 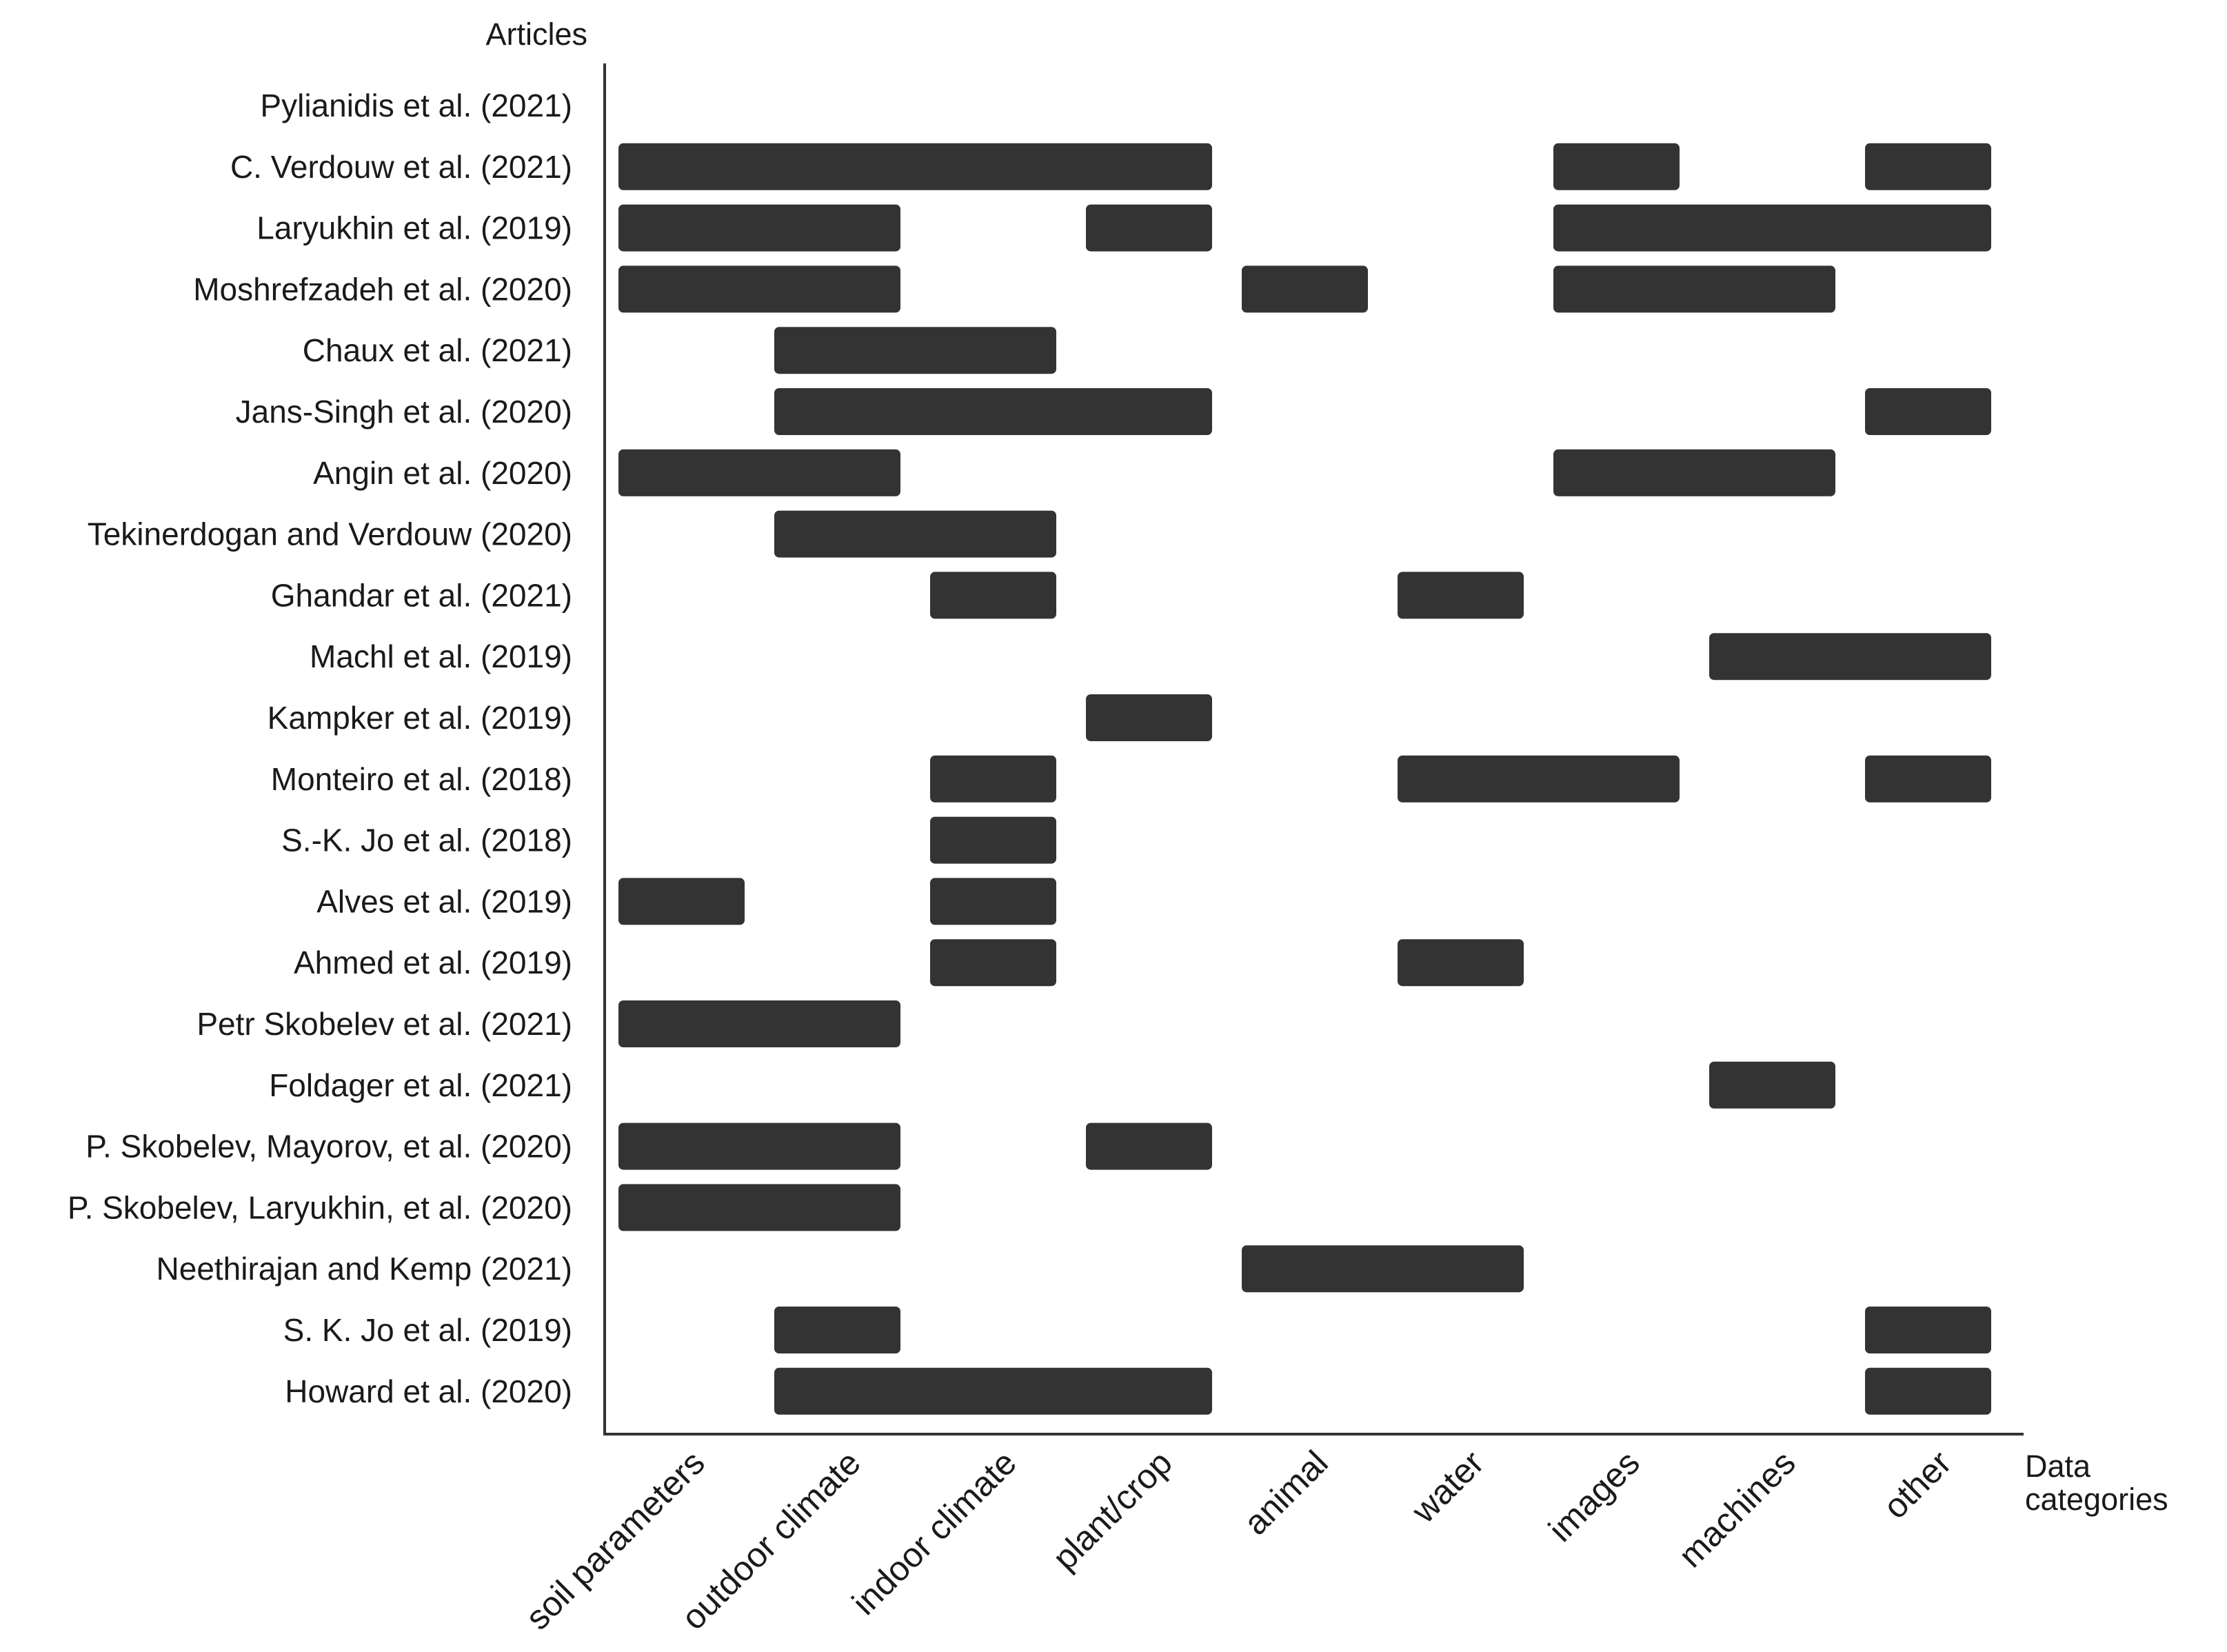 What do you see at coordinates (993, 840) in the screenshot?
I see `bar-s-k-jo-et-al-2018-indoor-climate` at bounding box center [993, 840].